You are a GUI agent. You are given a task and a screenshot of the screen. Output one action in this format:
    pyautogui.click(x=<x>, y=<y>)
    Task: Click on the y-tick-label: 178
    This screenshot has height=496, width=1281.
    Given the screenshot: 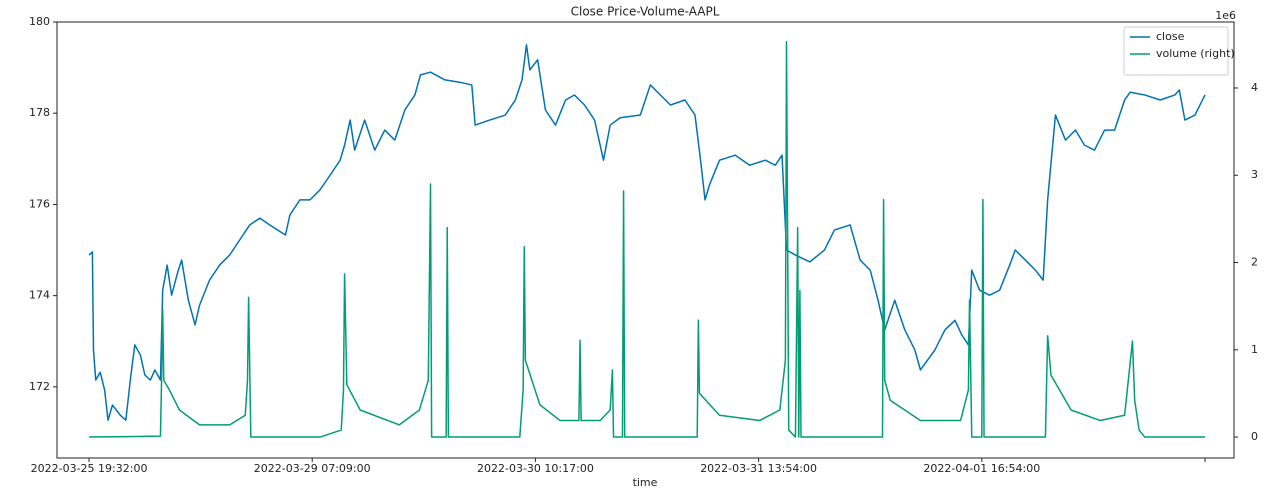 What is the action you would take?
    pyautogui.click(x=39, y=112)
    